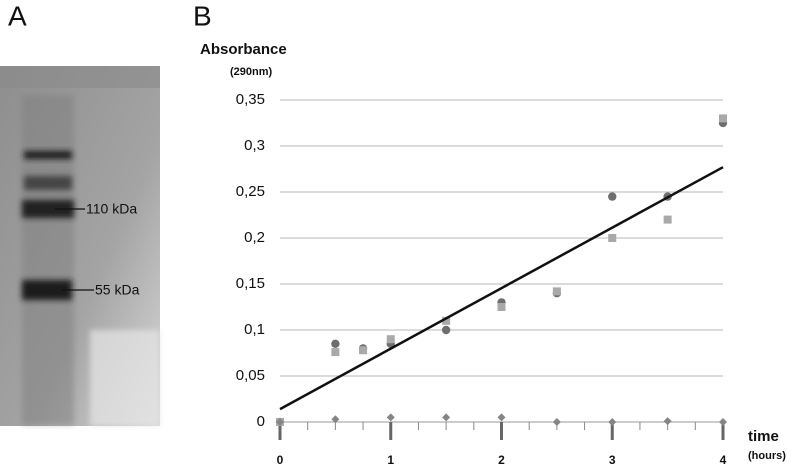 The width and height of the screenshot is (800, 469). What do you see at coordinates (280, 460) in the screenshot?
I see `x-tick-label: 0` at bounding box center [280, 460].